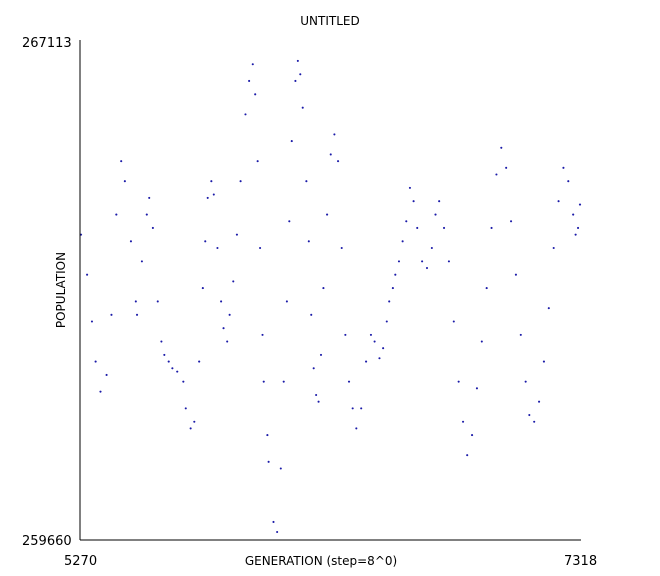 This screenshot has height=576, width=660. I want to click on y-tick-label-max: 267113, so click(47, 43).